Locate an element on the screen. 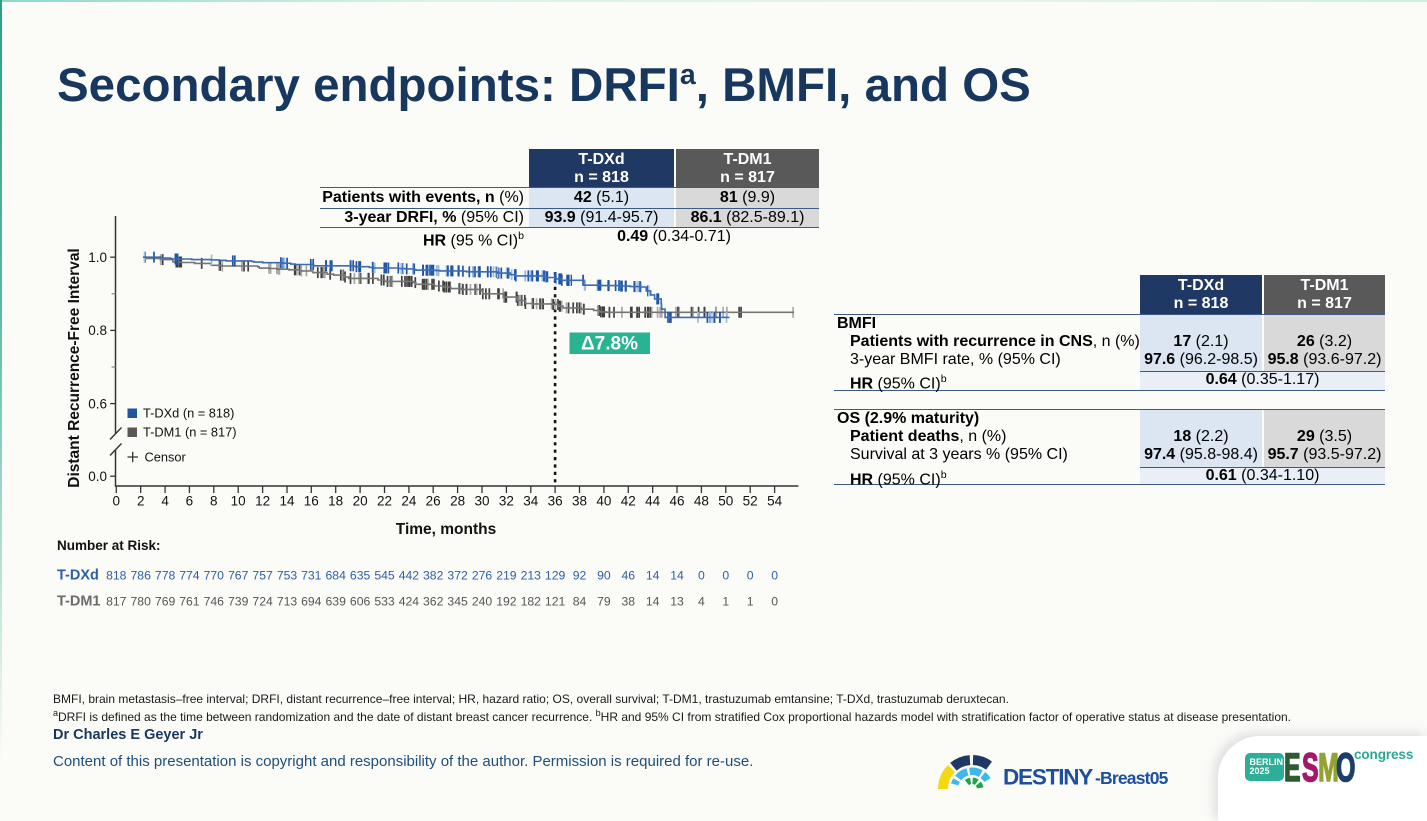 This screenshot has width=1427, height=821. svg-text: 34 is located at coordinates (531, 501).